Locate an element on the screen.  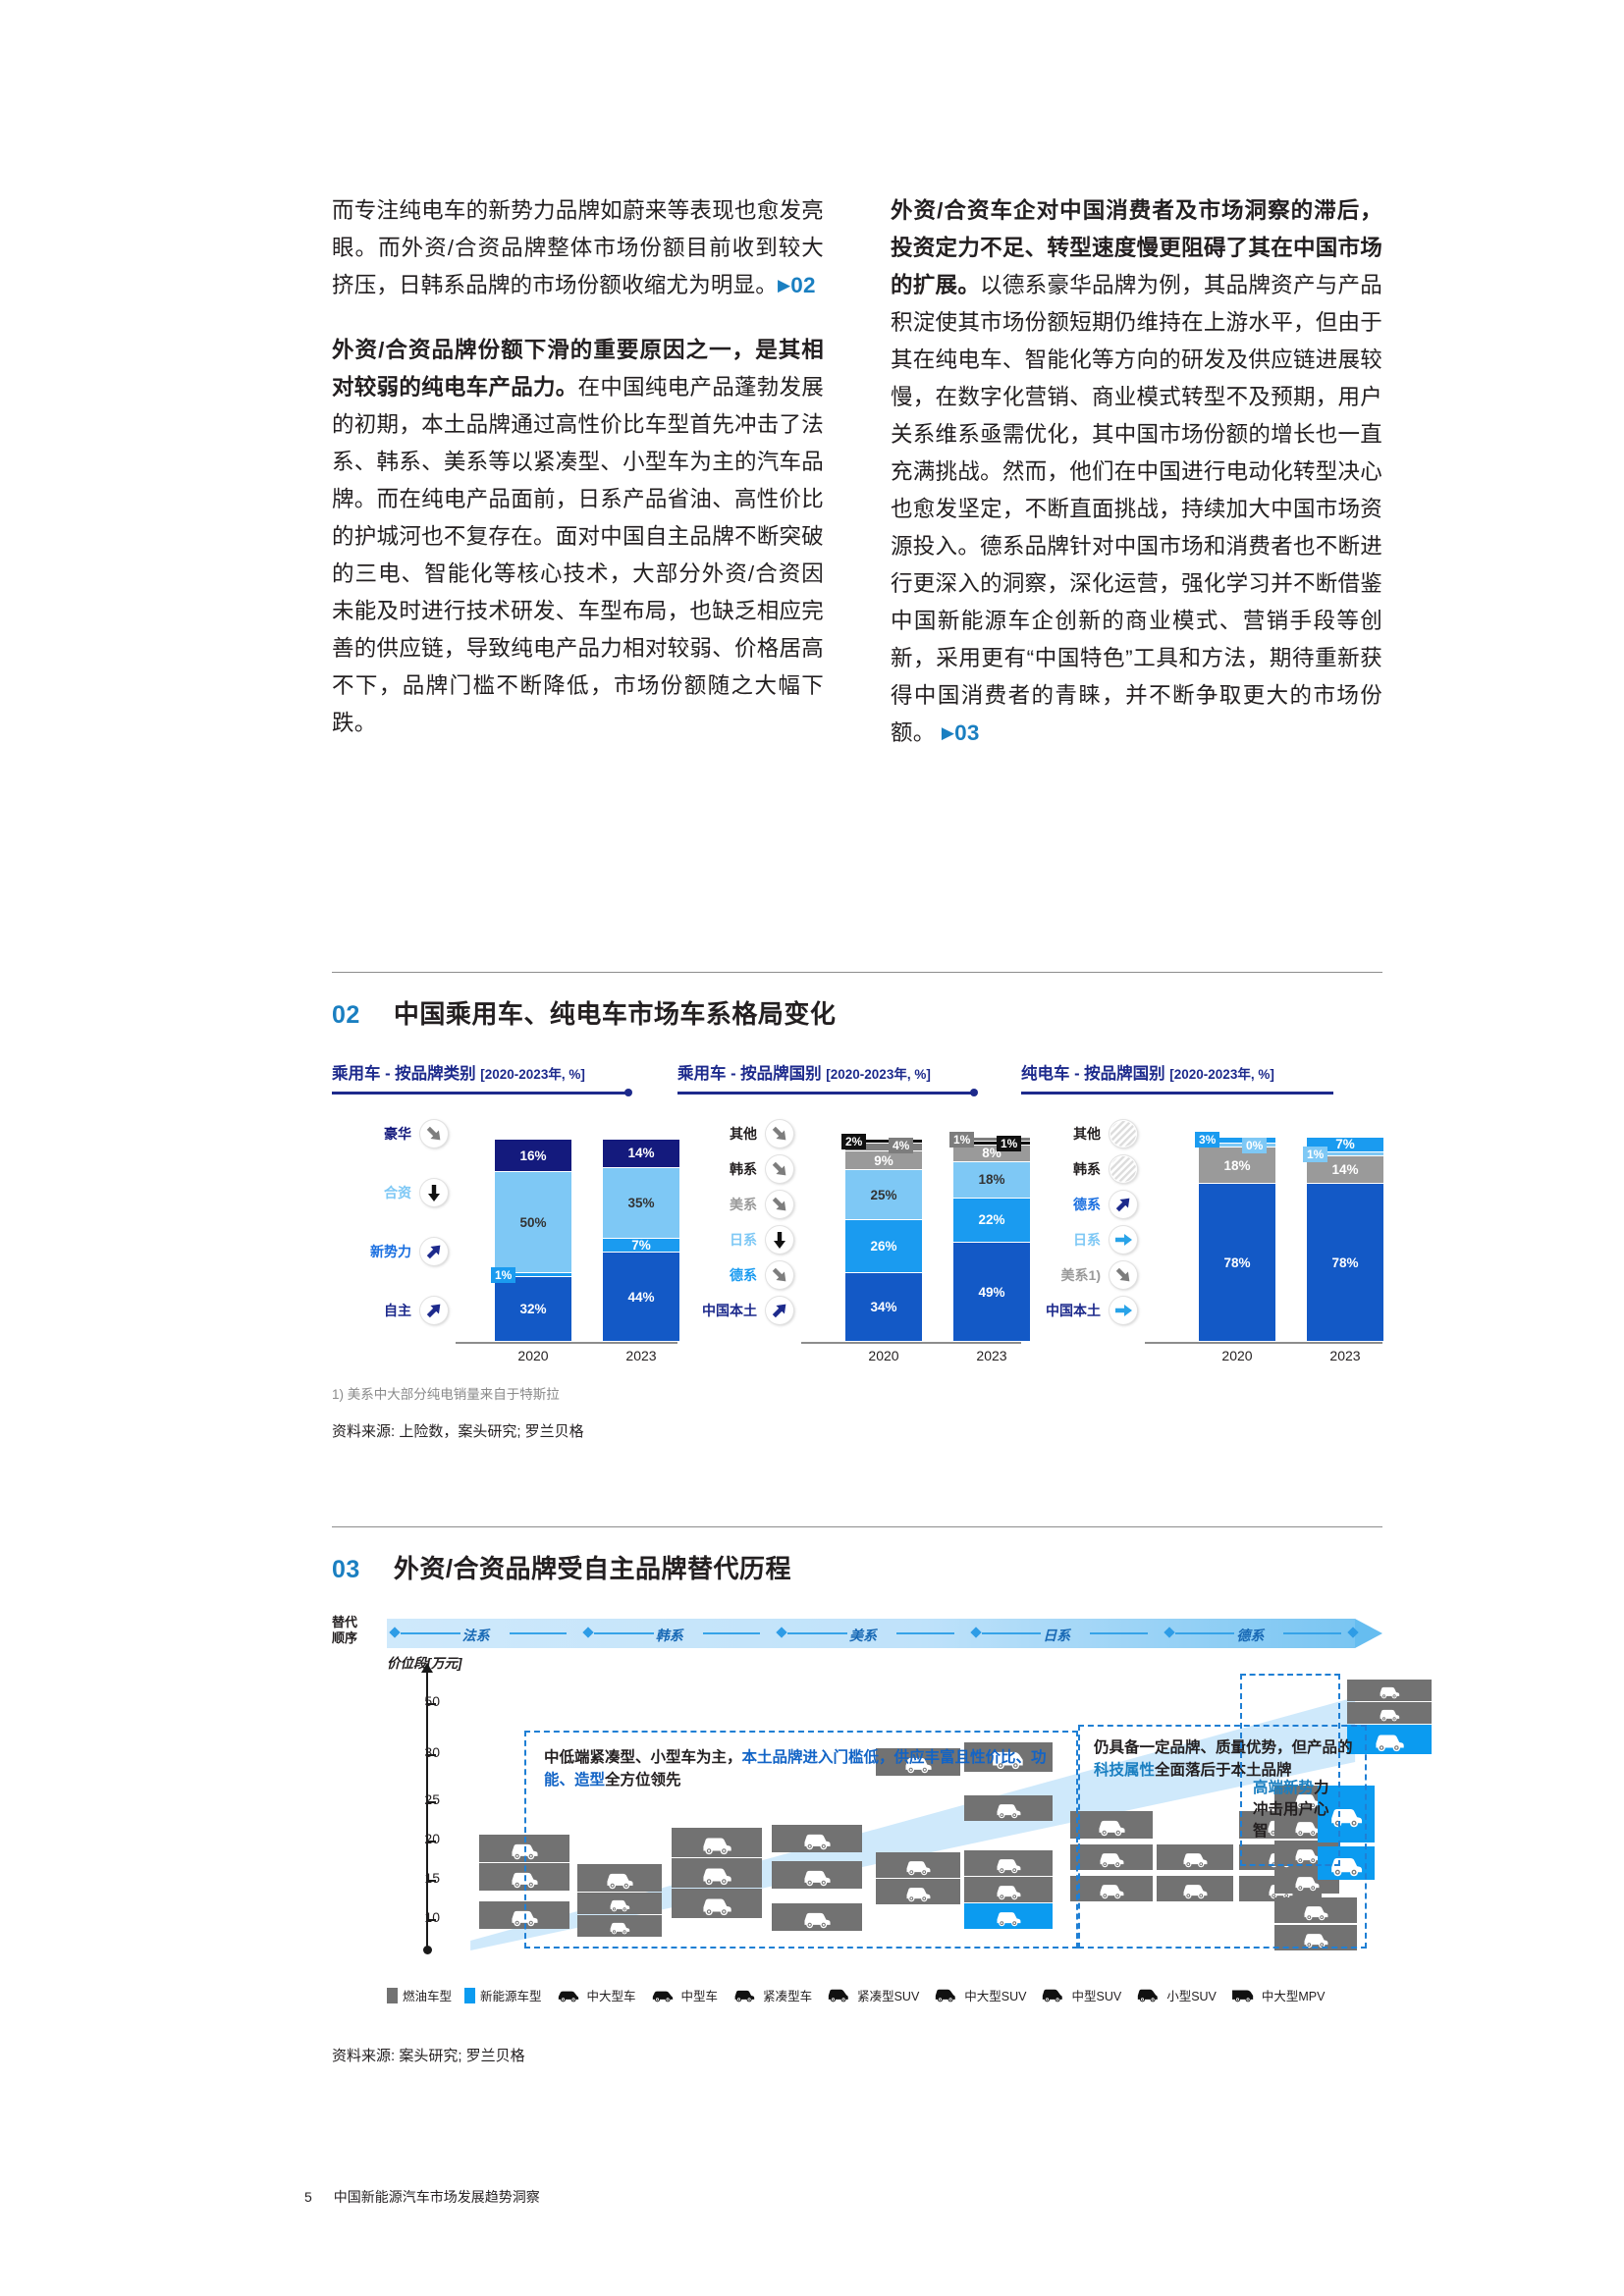
bar-segment: 34% is located at coordinates (883, 1307).